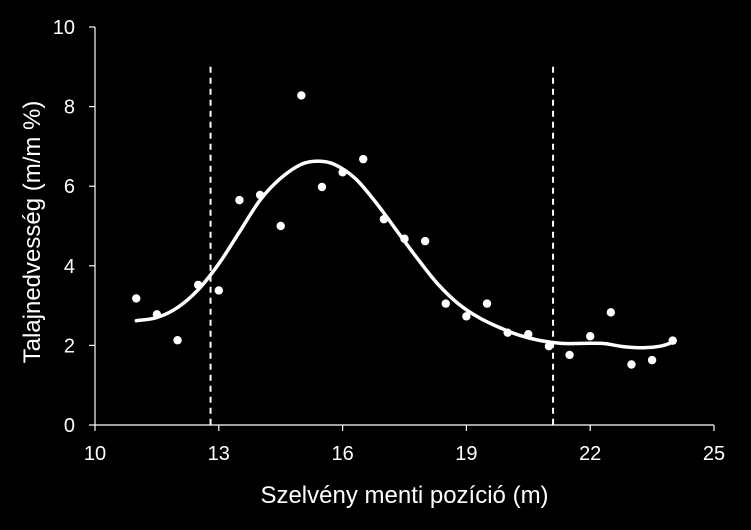 This screenshot has height=530, width=751. What do you see at coordinates (590, 454) in the screenshot?
I see `x-tick-label: 22` at bounding box center [590, 454].